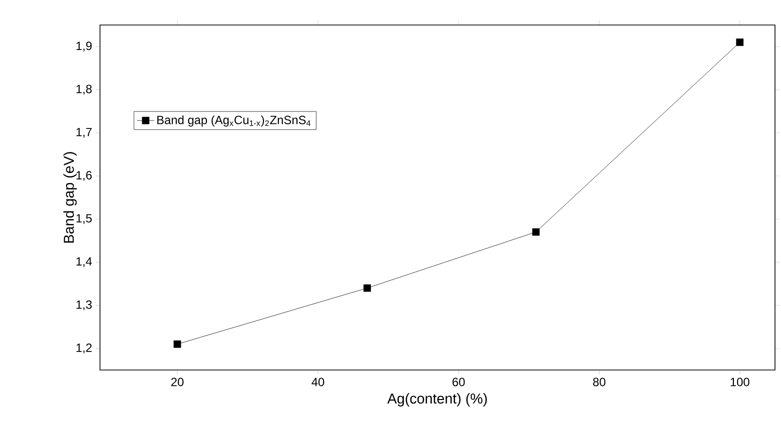 This screenshot has width=781, height=435. I want to click on y-tick-label: 1,8, so click(84, 89).